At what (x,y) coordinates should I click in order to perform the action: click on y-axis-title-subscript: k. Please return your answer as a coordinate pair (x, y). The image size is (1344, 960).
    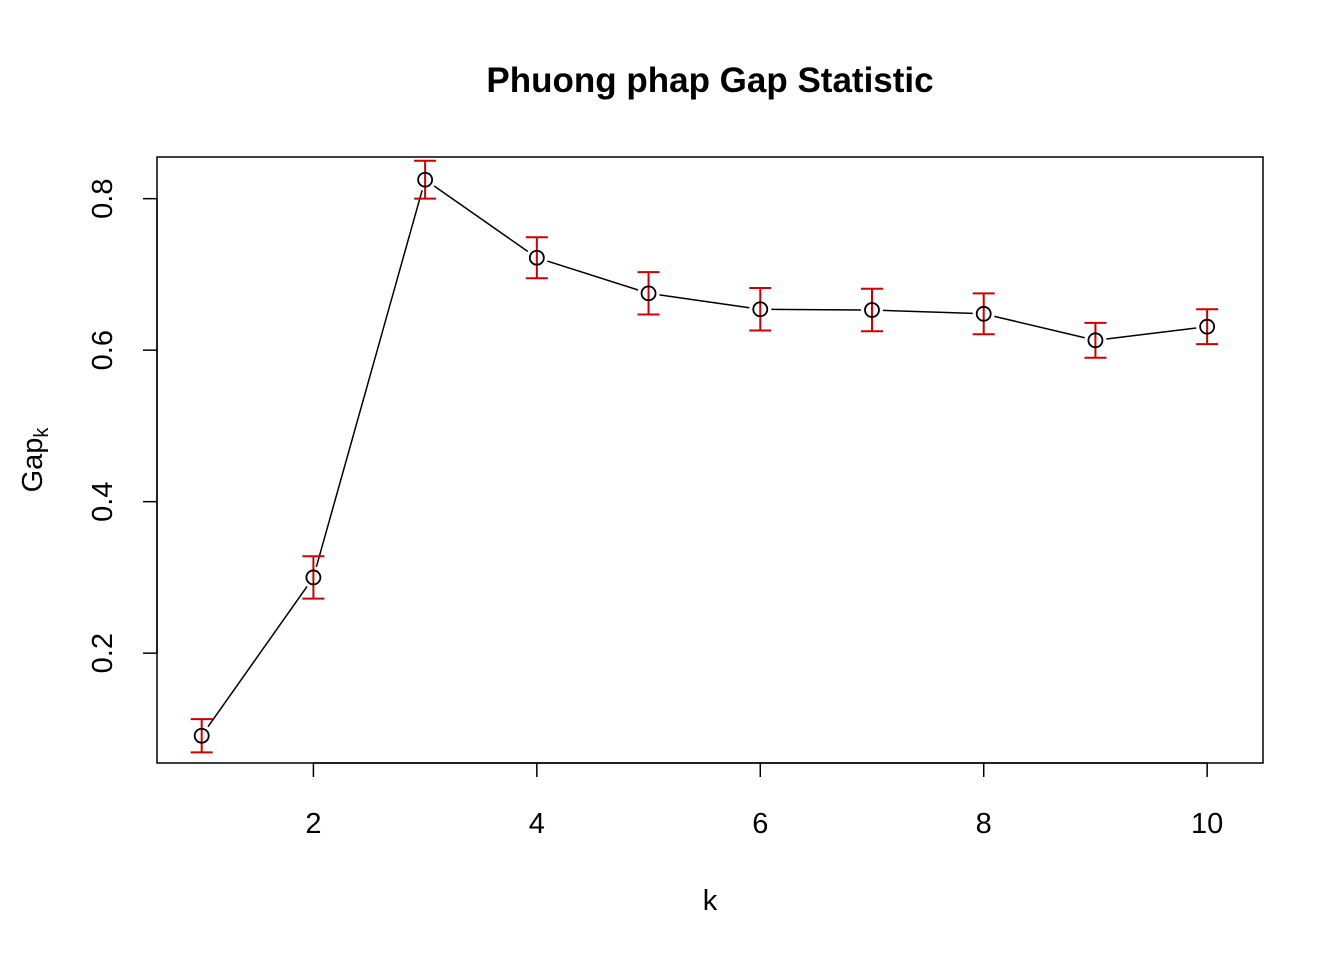
    Looking at the image, I should click on (42, 432).